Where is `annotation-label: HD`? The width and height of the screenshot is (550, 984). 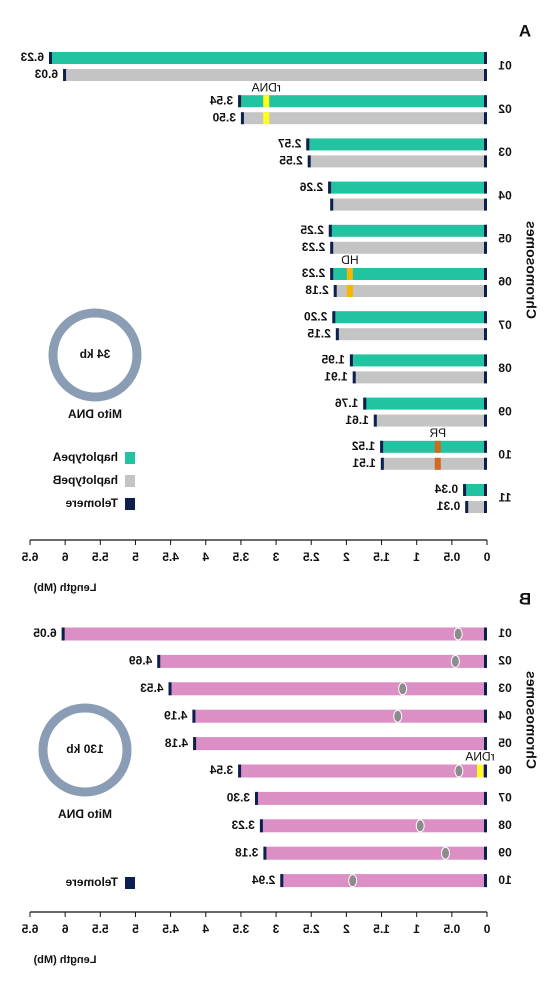 annotation-label: HD is located at coordinates (350, 260).